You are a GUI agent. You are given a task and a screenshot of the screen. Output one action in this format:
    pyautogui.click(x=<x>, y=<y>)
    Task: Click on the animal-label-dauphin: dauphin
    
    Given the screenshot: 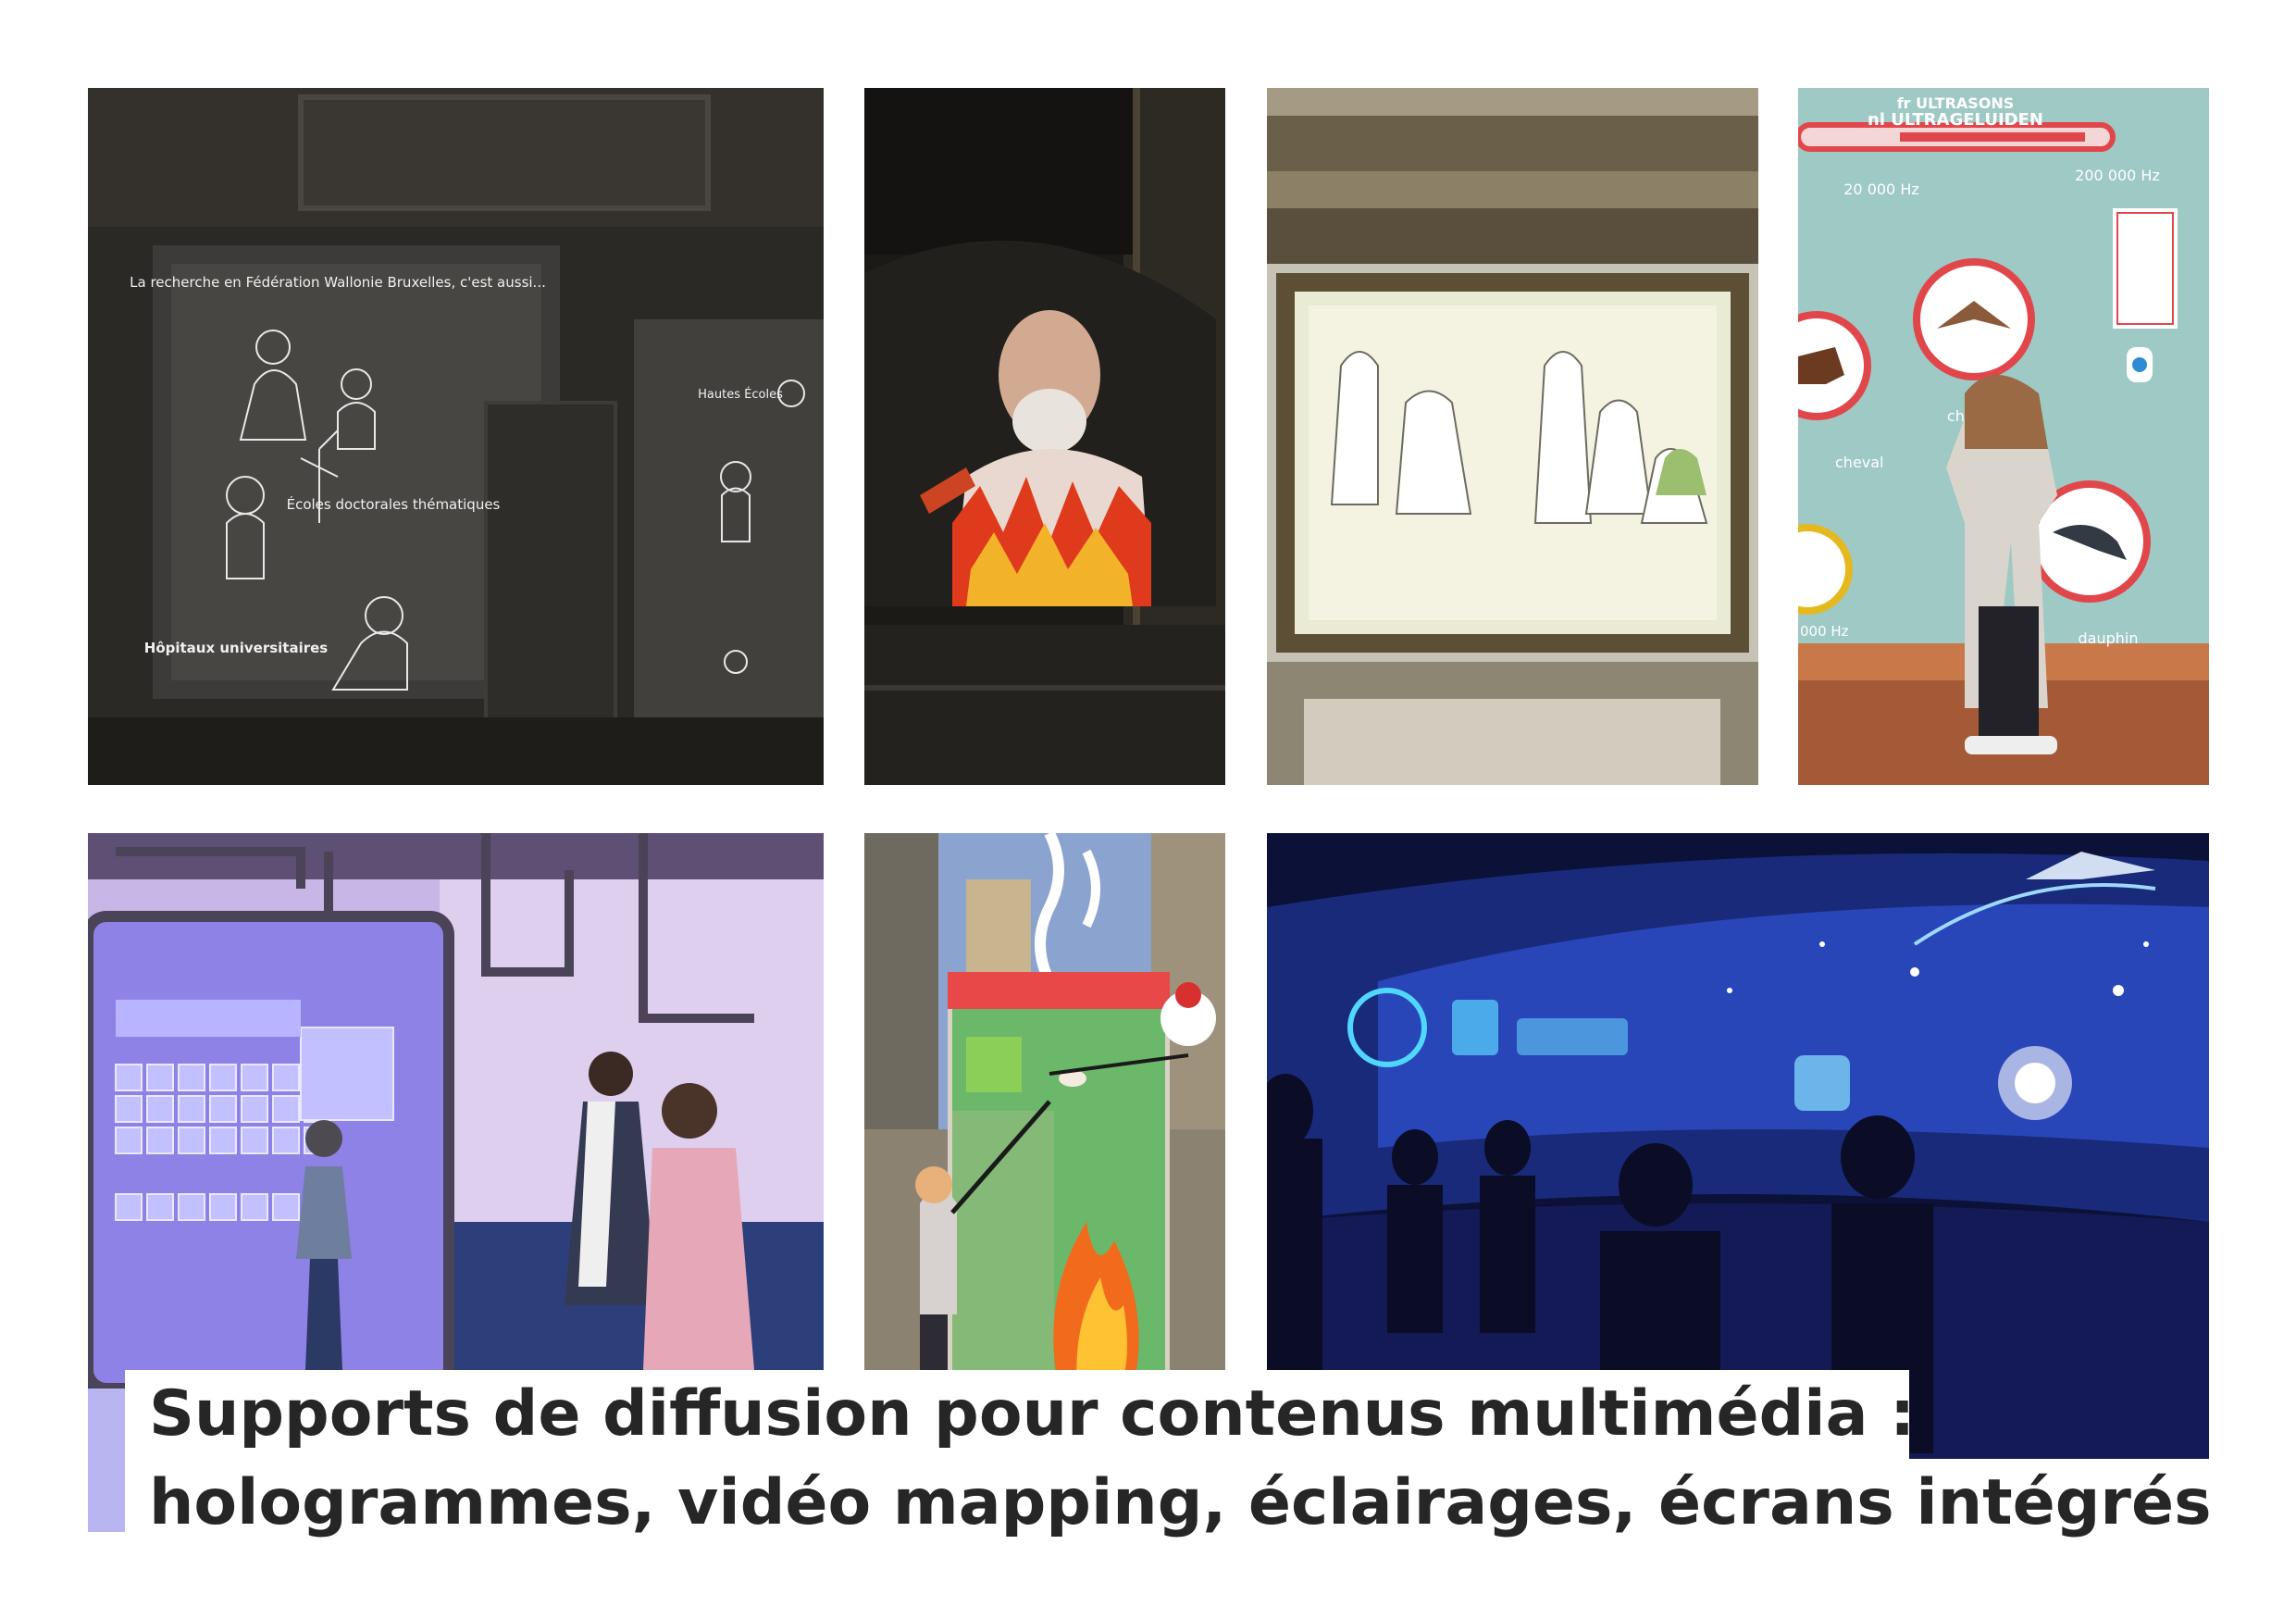 What is the action you would take?
    pyautogui.click(x=2109, y=638)
    